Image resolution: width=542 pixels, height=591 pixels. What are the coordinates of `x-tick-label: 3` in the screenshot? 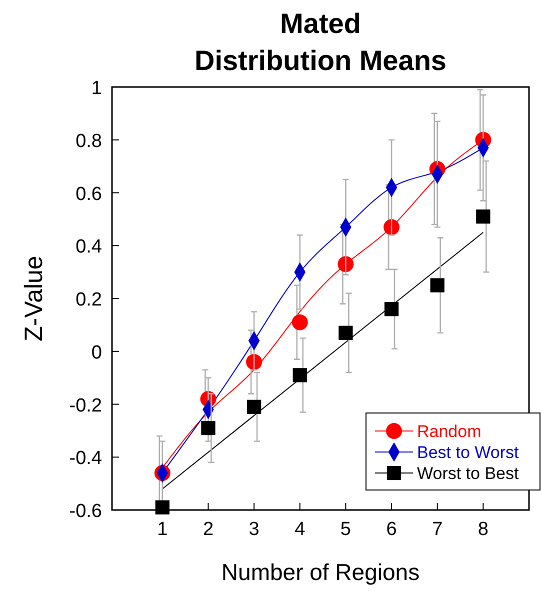 It's located at (254, 529).